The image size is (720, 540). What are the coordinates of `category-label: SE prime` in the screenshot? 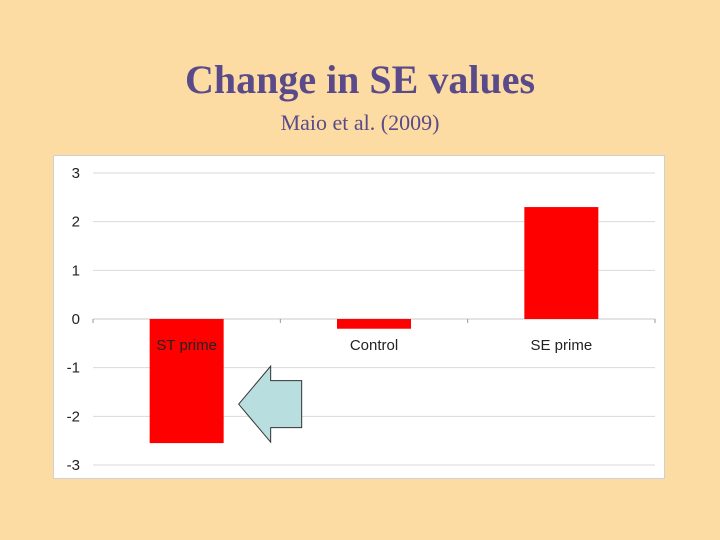 It's located at (561, 345).